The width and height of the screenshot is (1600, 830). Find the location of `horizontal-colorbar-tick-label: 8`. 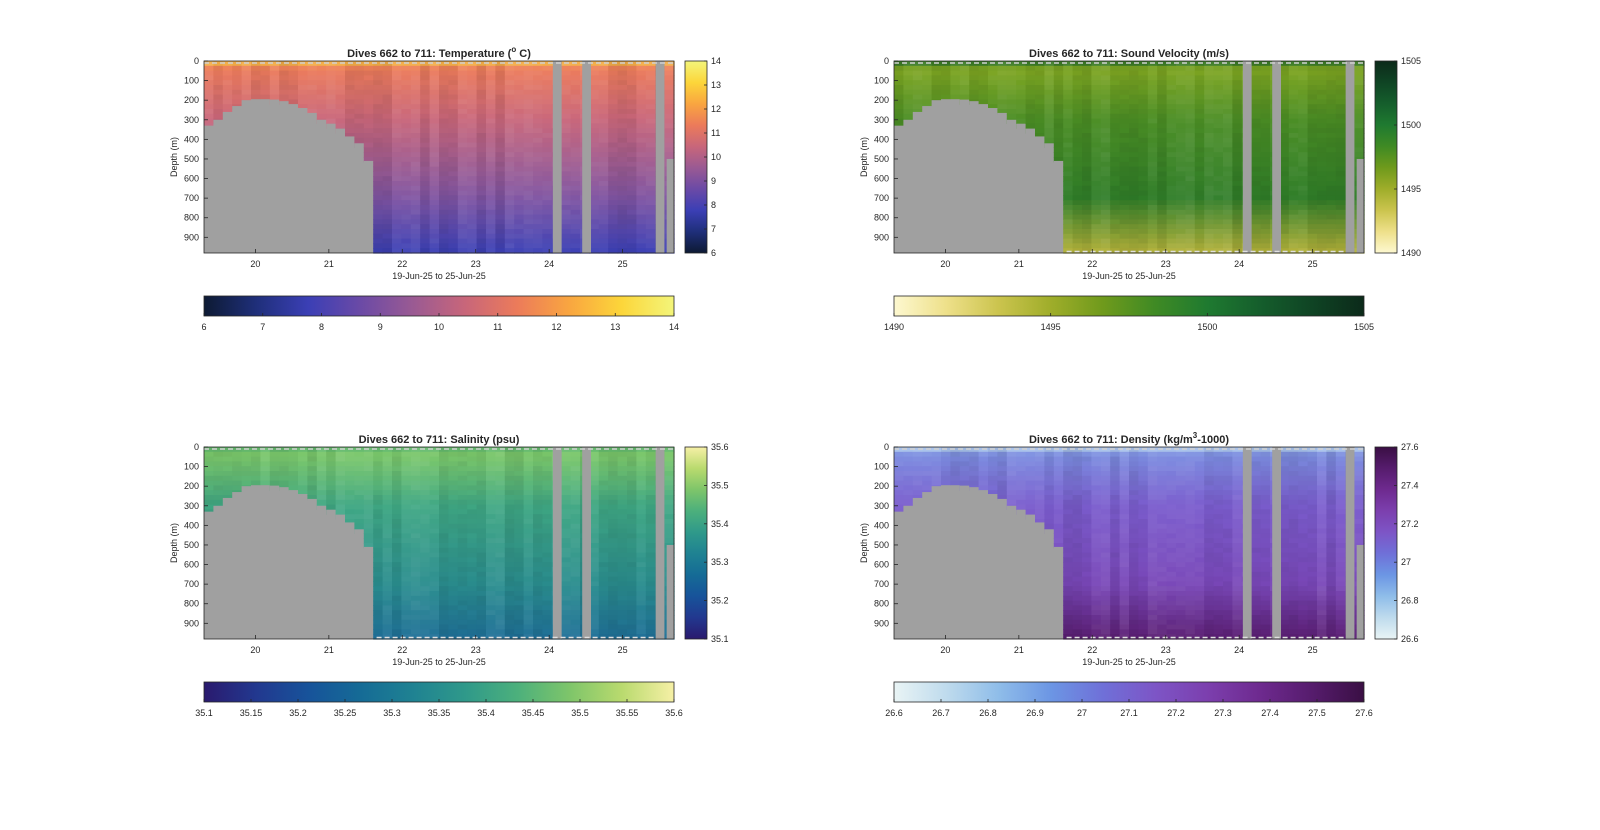

horizontal-colorbar-tick-label: 8 is located at coordinates (321, 327).